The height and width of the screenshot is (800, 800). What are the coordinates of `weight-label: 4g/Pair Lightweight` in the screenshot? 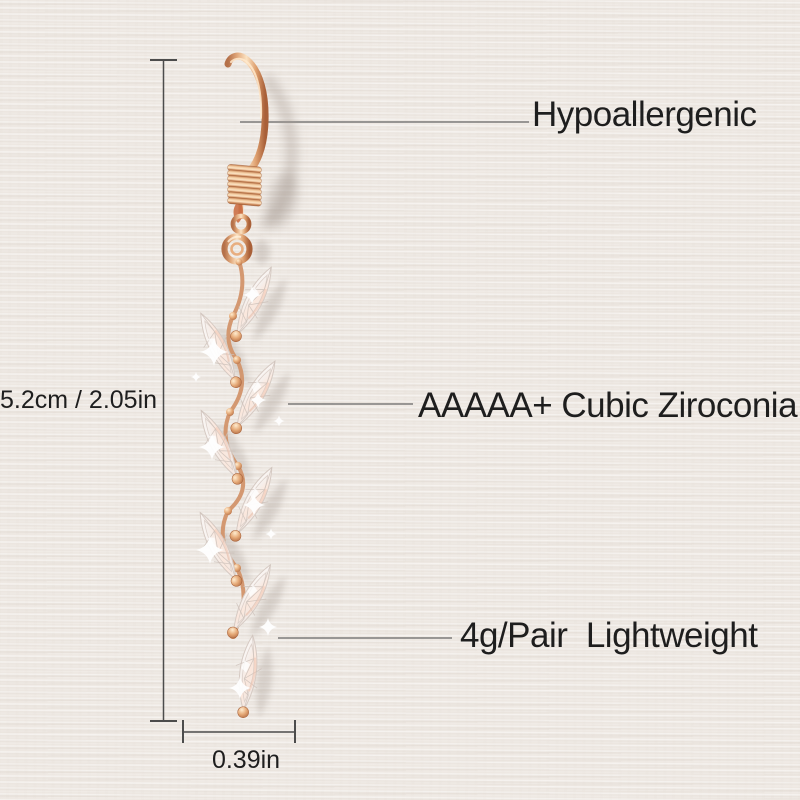 It's located at (609, 635).